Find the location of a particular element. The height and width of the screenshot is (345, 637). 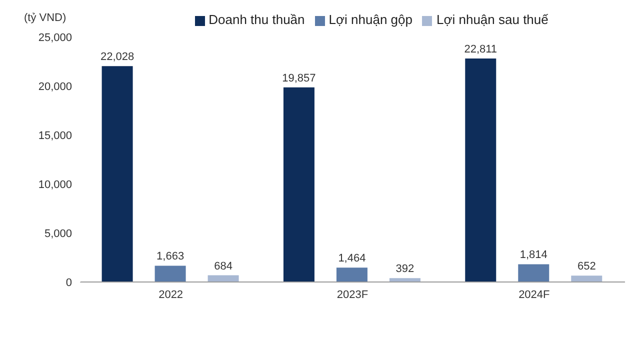

y-axis-title: (tỷ VND) is located at coordinates (45, 18).